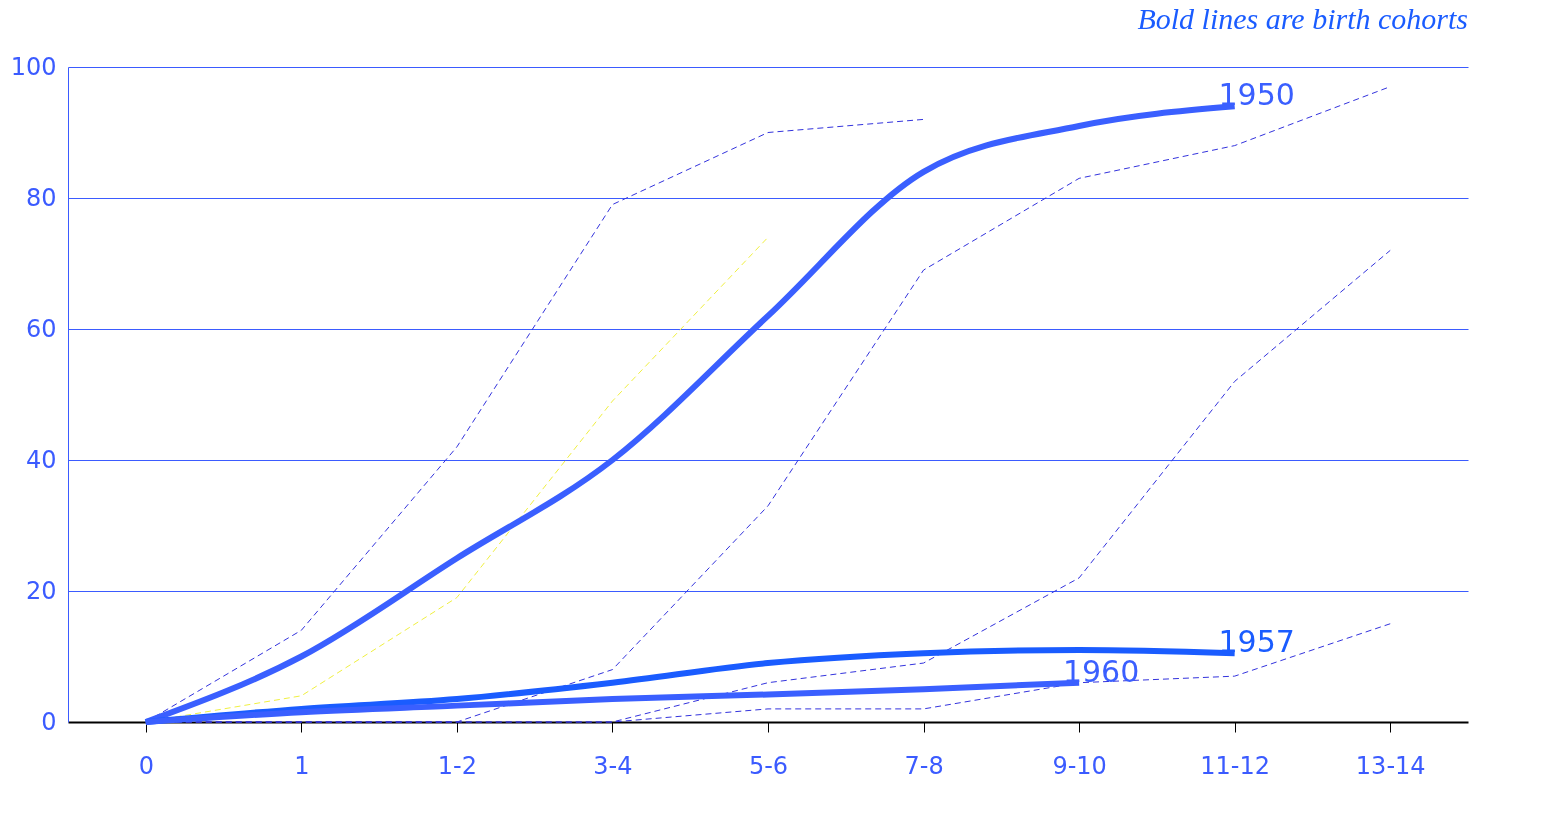 The image size is (1556, 825). I want to click on x-tick-label: 5-6, so click(768, 765).